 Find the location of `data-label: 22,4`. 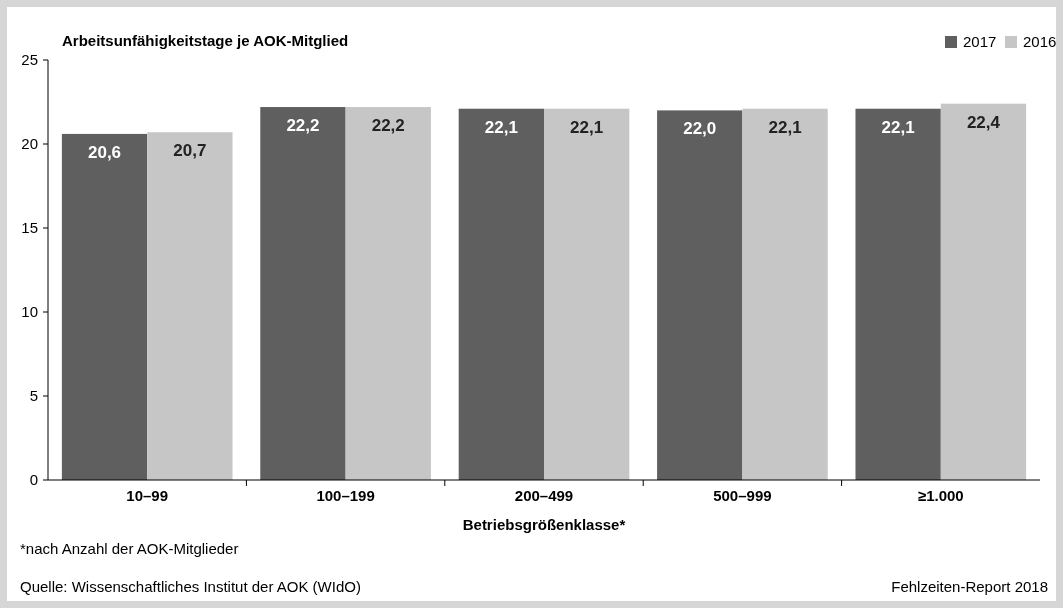

data-label: 22,4 is located at coordinates (983, 122).